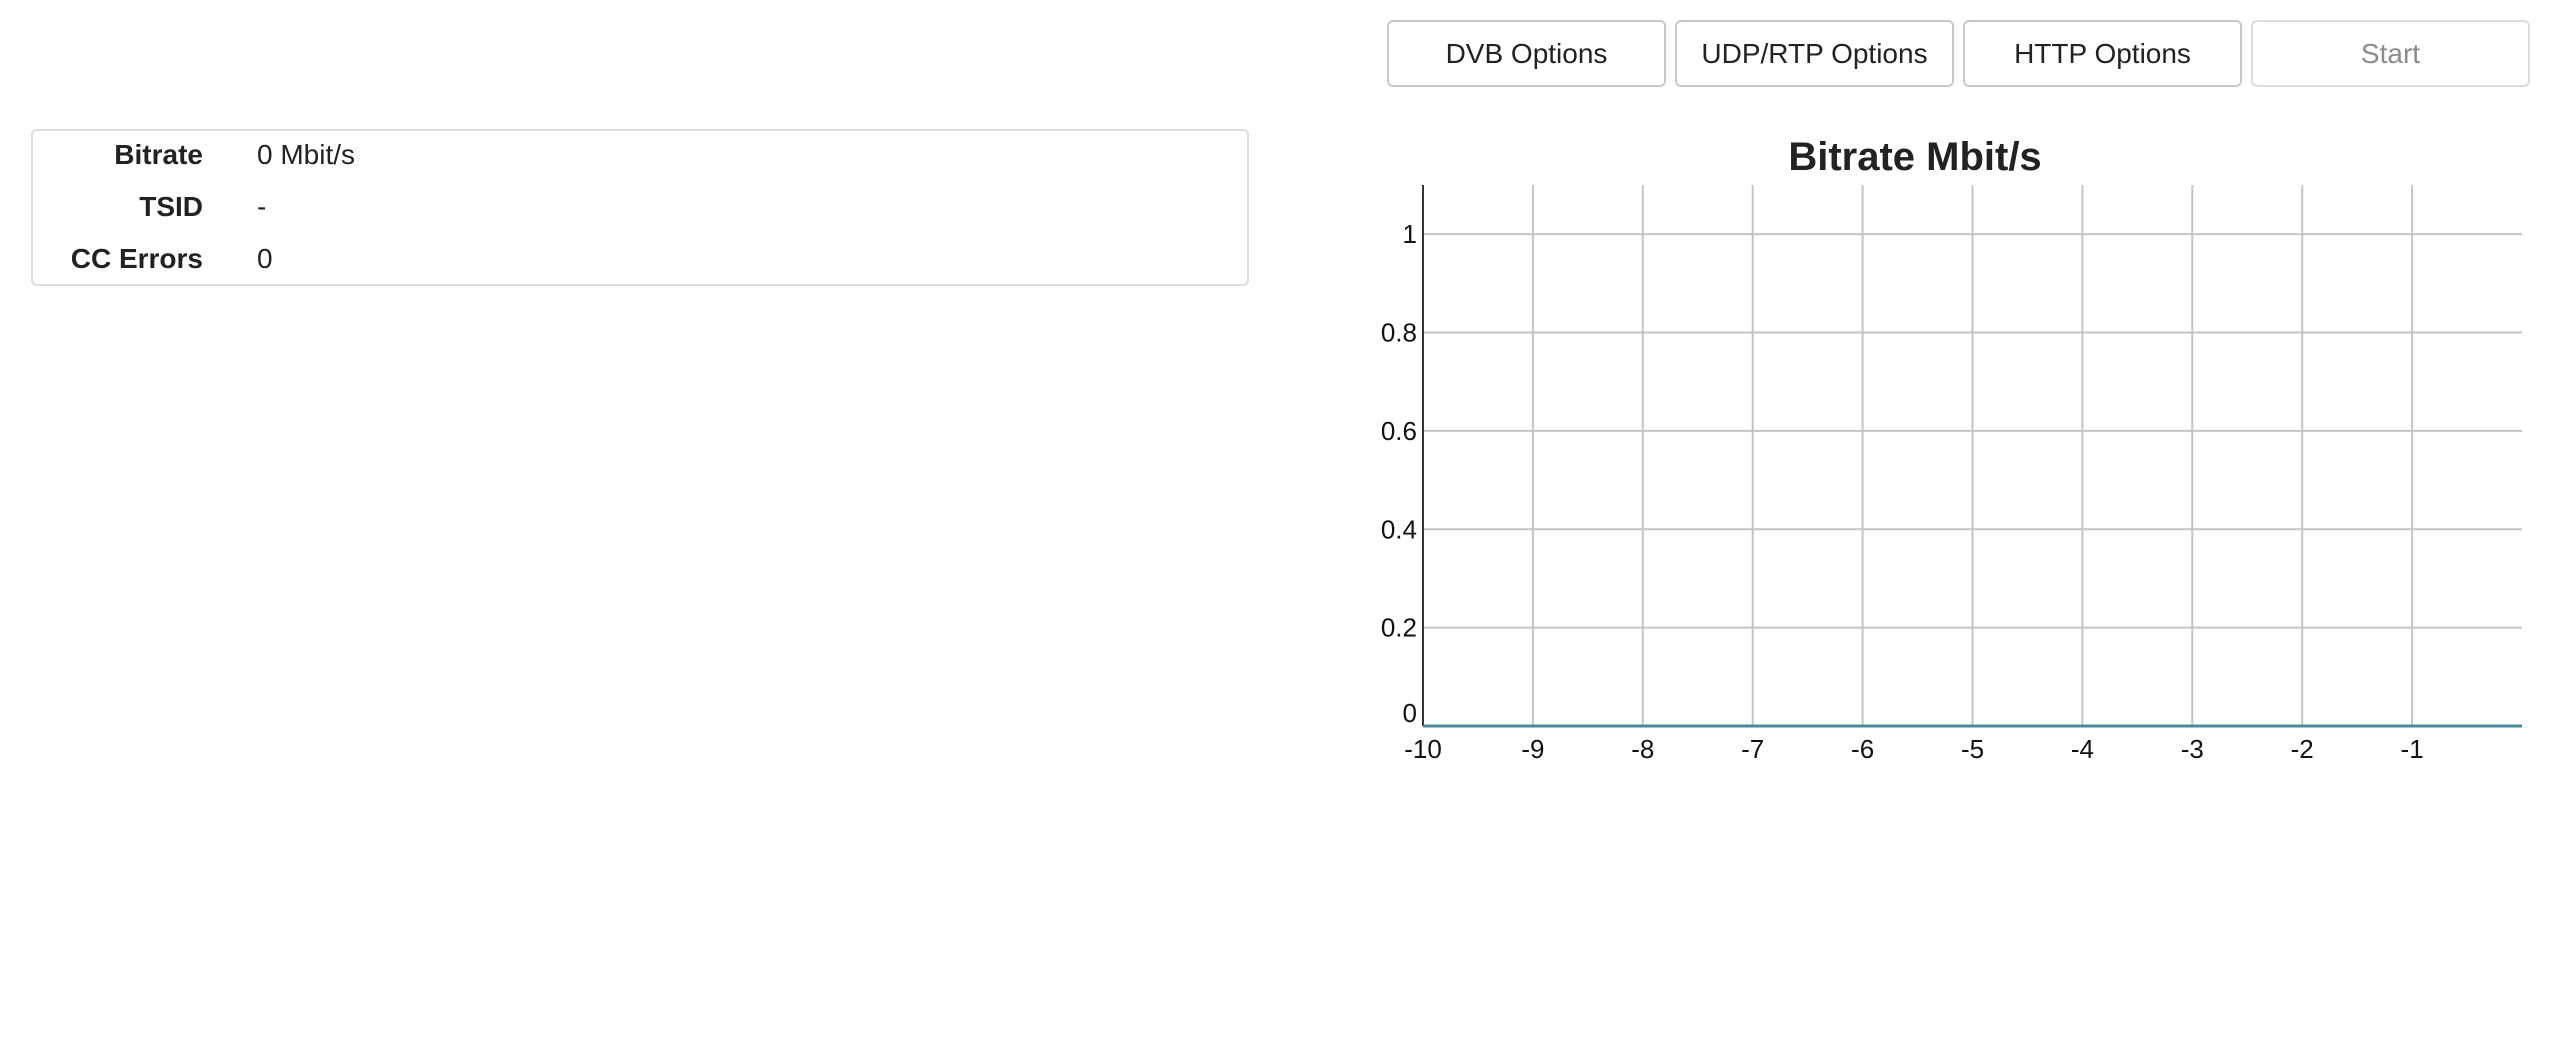 This screenshot has height=1044, width=2558. I want to click on bitrate-value: 0 Mbit/s, so click(306, 154).